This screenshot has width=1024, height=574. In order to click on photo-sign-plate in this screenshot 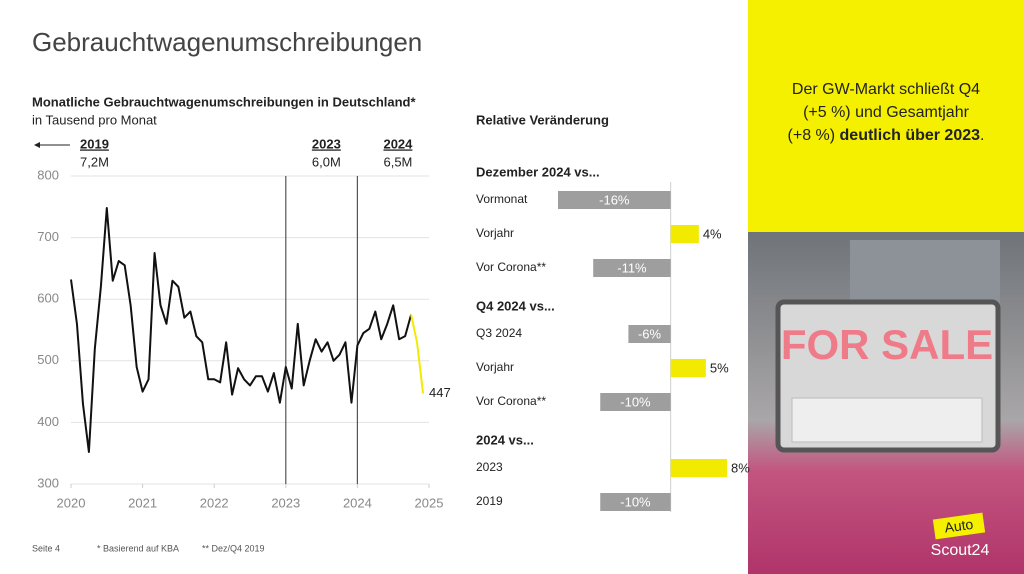, I will do `click(887, 420)`.